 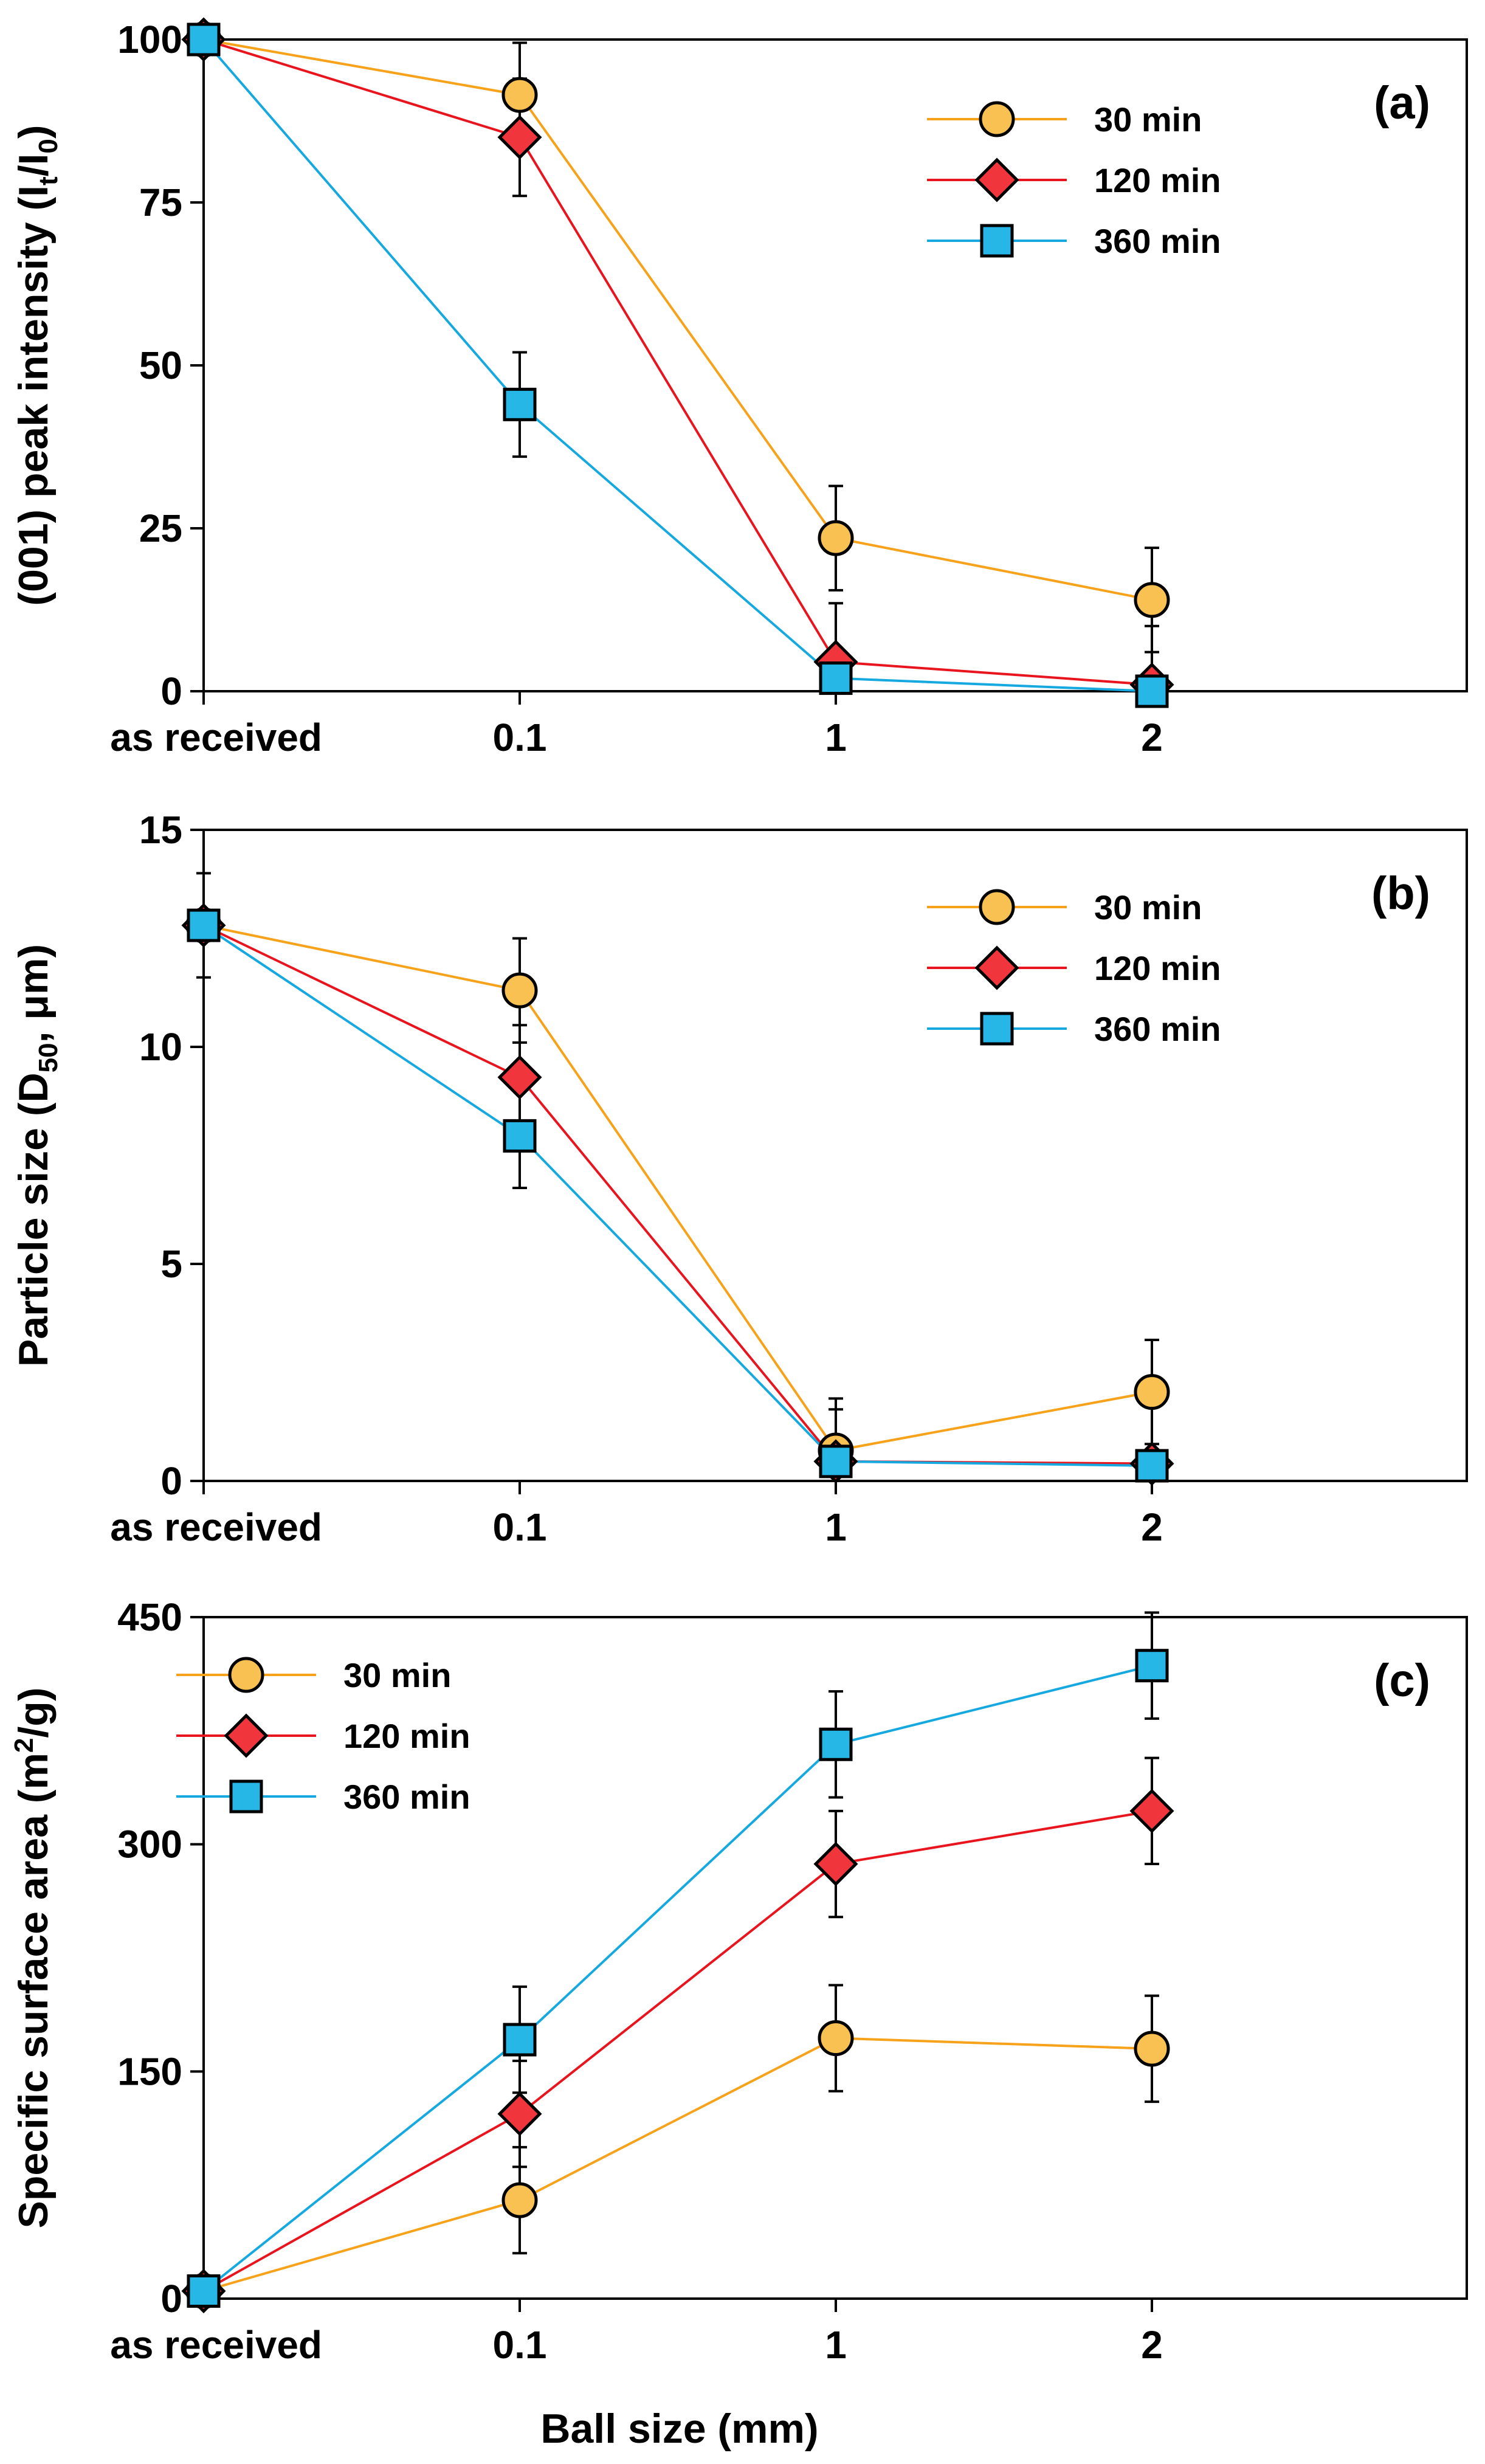 What do you see at coordinates (1401, 893) in the screenshot?
I see `panel-label: (b)` at bounding box center [1401, 893].